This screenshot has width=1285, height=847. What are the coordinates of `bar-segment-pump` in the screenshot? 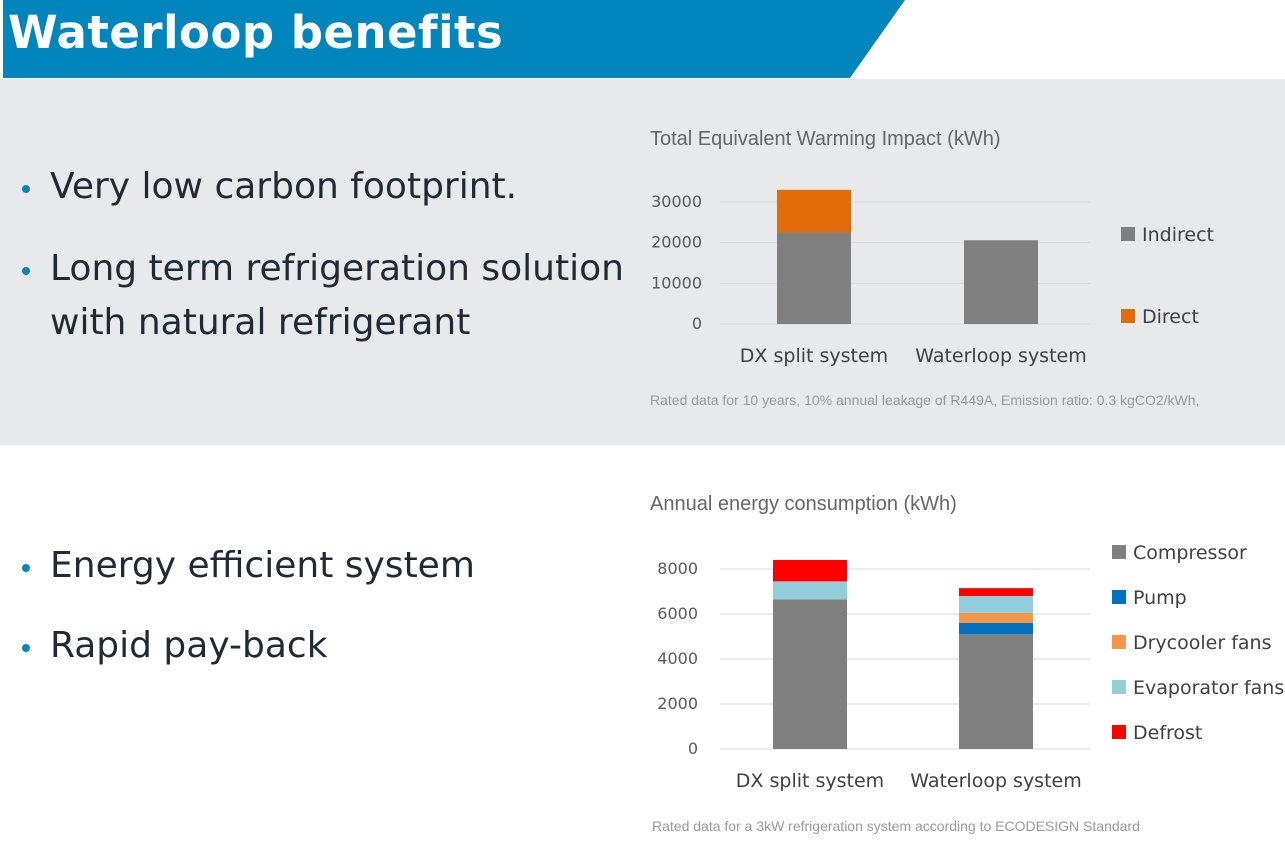 It's located at (996, 629).